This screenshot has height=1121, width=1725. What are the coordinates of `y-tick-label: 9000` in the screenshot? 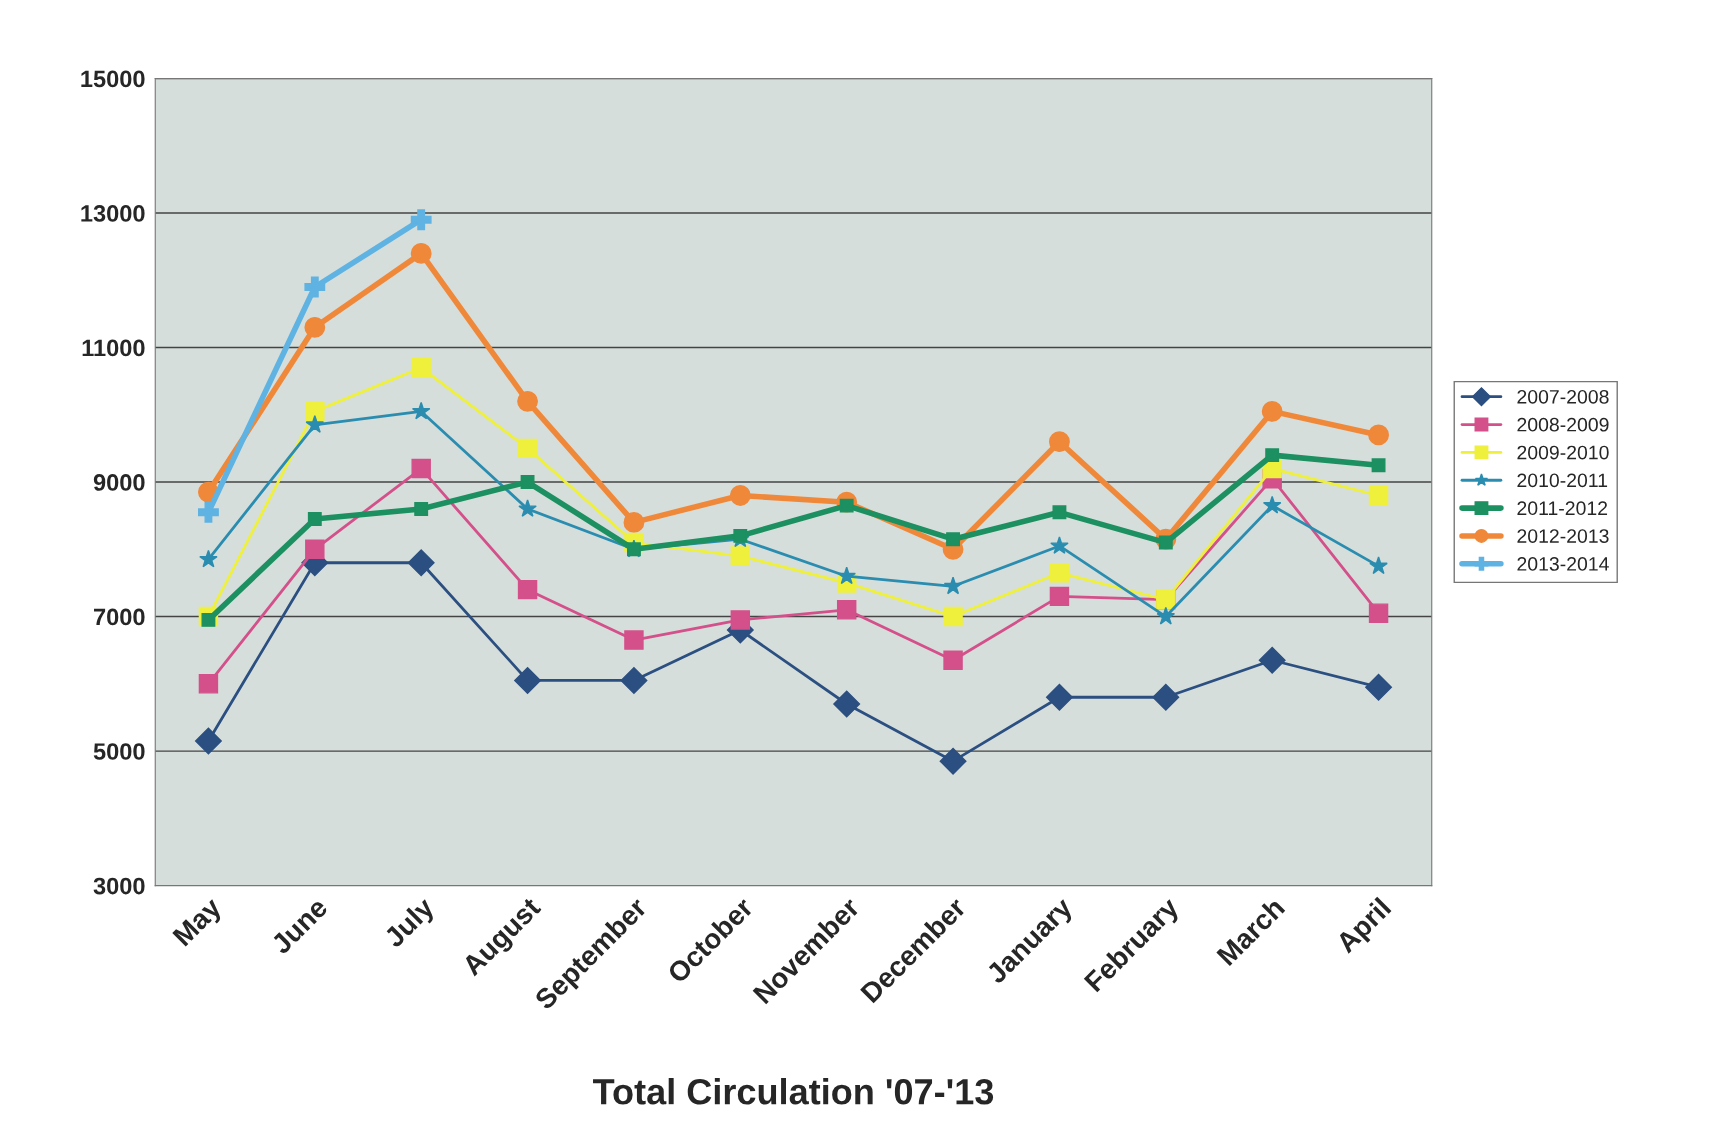 It's located at (119, 482).